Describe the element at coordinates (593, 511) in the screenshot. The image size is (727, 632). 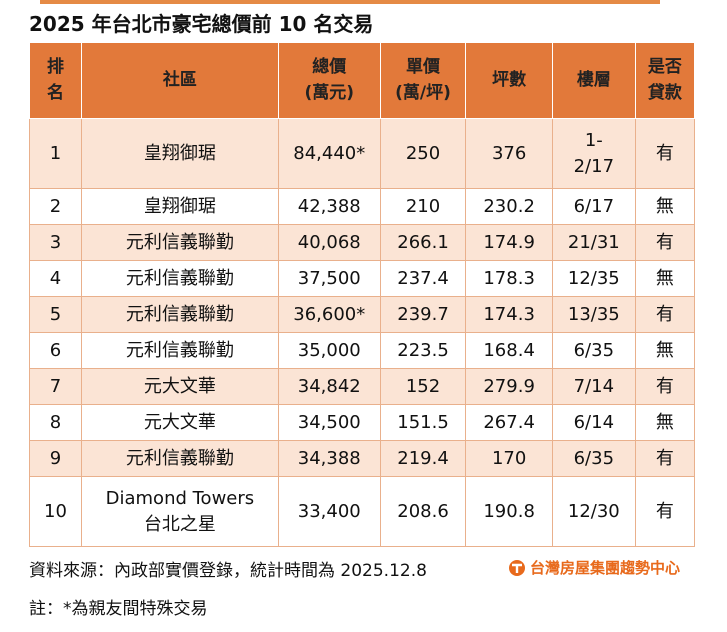
I see `table-cell: 12/30` at that location.